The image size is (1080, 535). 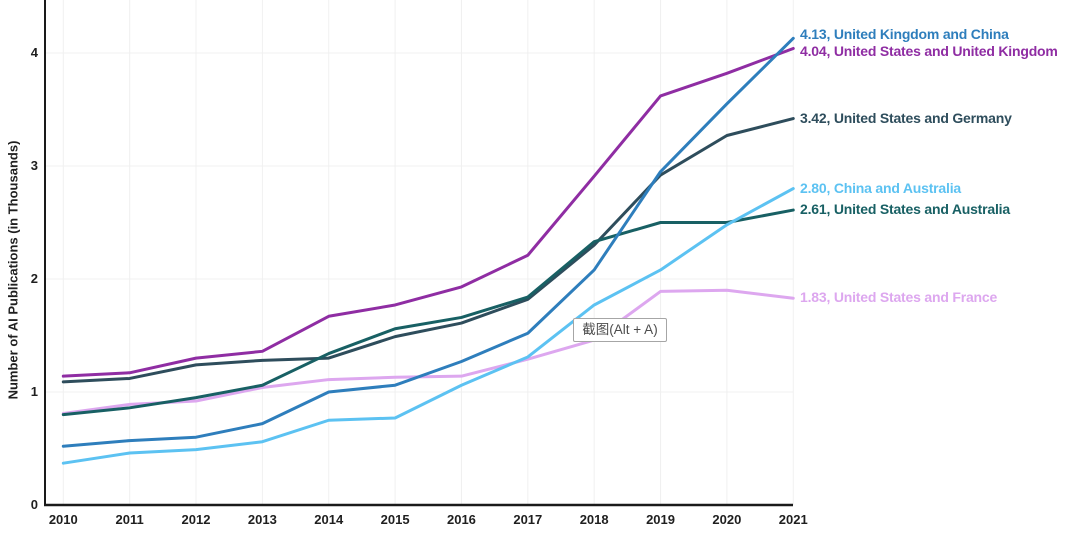 What do you see at coordinates (660, 519) in the screenshot?
I see `x-tick-label: 2019` at bounding box center [660, 519].